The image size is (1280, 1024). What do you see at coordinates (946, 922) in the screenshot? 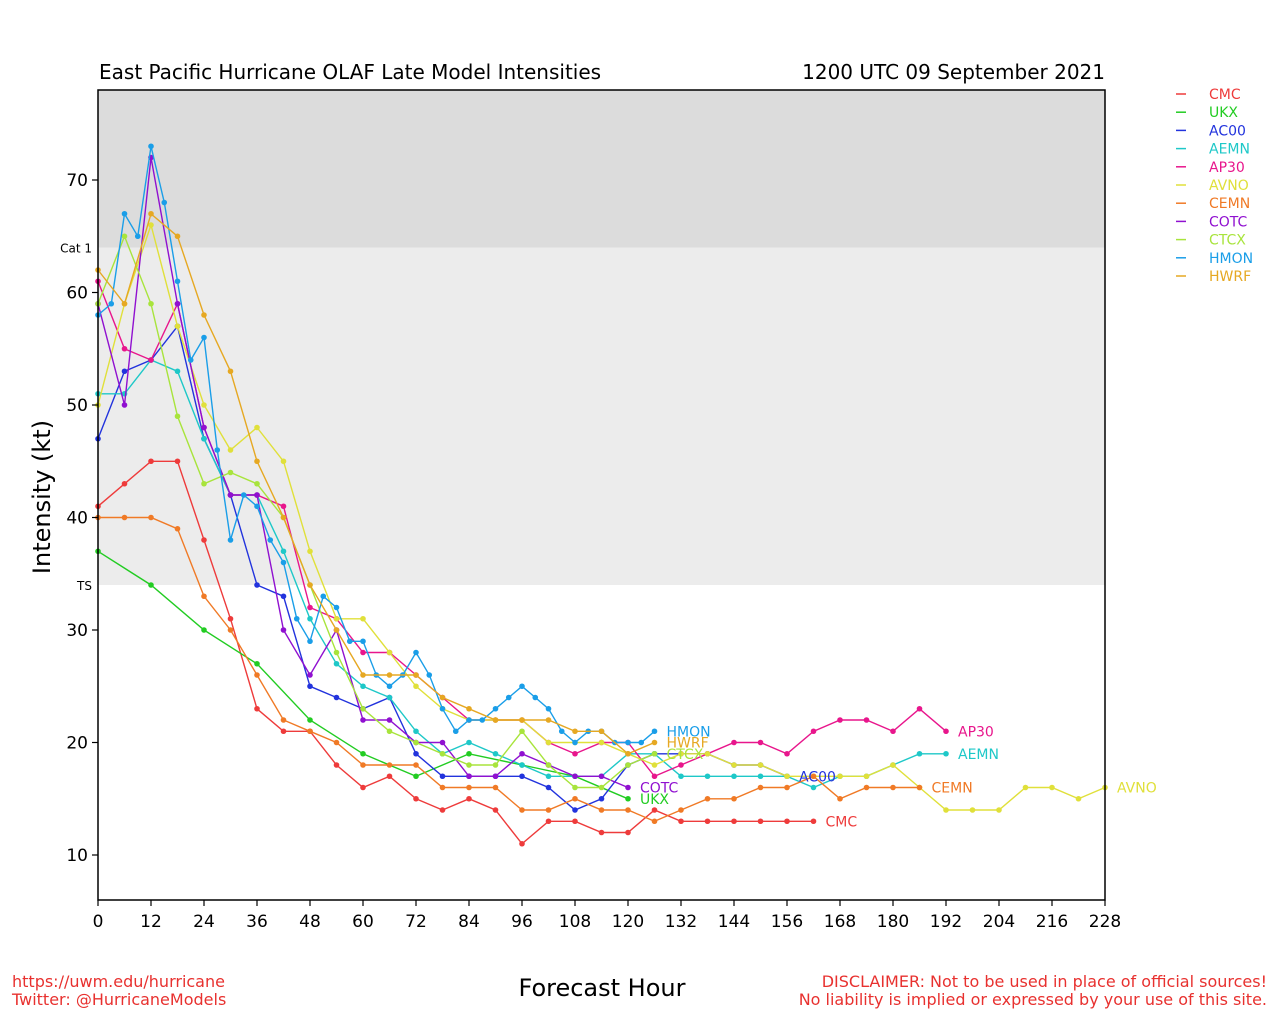
I see `x-tick-label: 192` at bounding box center [946, 922].